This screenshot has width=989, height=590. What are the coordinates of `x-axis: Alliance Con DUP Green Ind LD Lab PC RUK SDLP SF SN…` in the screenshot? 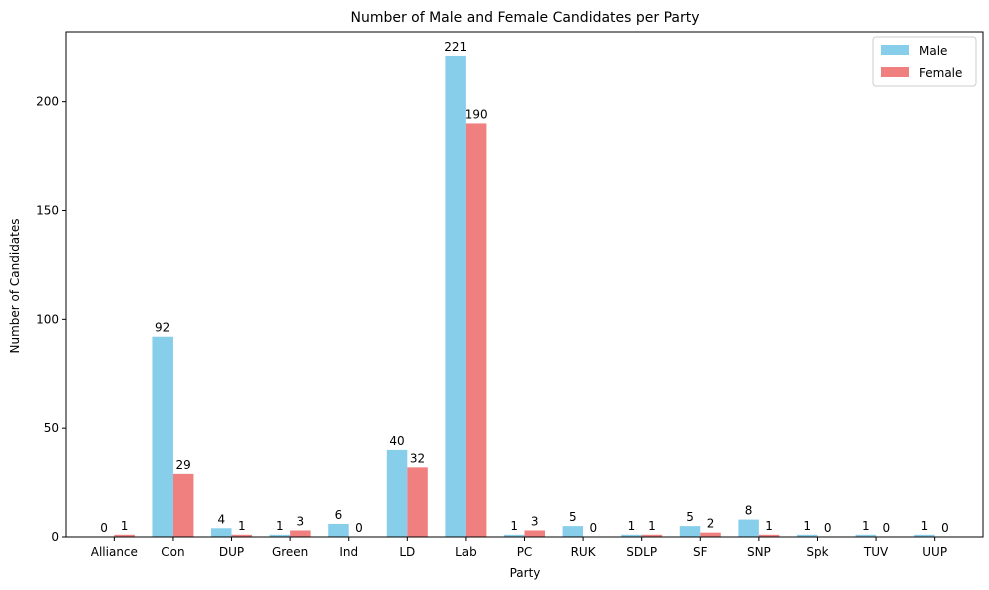 It's located at (519, 548).